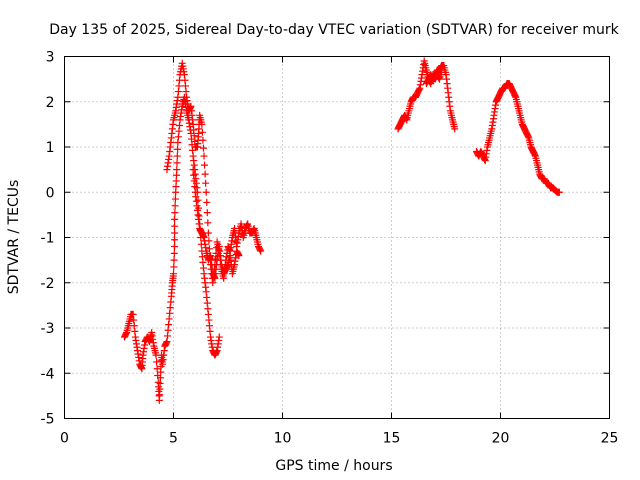  I want to click on y-tick-label: -3, so click(48, 329).